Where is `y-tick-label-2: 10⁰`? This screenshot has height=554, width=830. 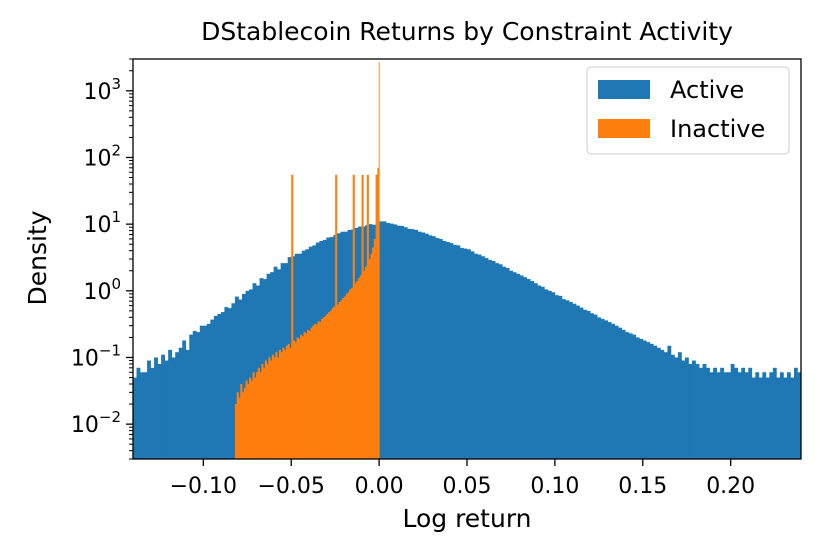 y-tick-label-2: 10⁰ is located at coordinates (102, 290).